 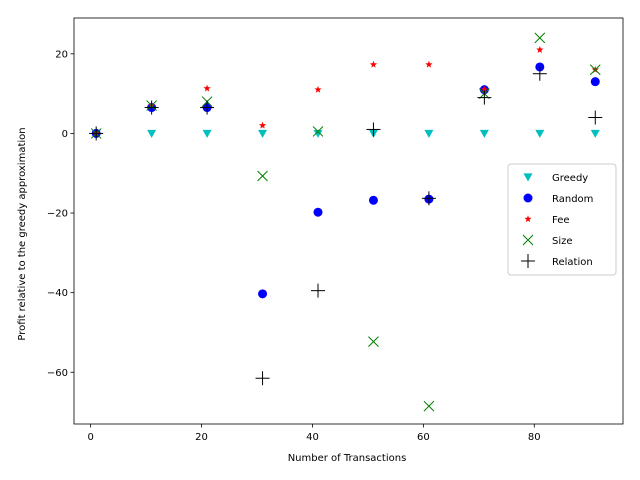 What do you see at coordinates (528, 240) in the screenshot?
I see `legend-marker-size` at bounding box center [528, 240].